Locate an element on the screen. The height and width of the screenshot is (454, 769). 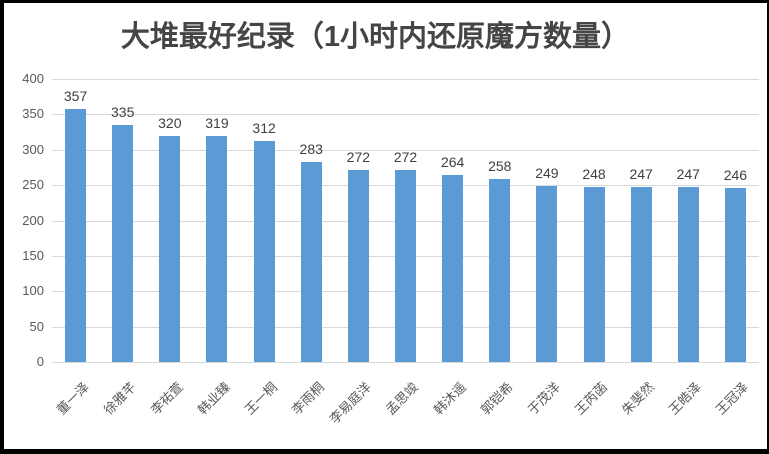
x-axis-label-text: 李祐萱 is located at coordinates (166, 398).